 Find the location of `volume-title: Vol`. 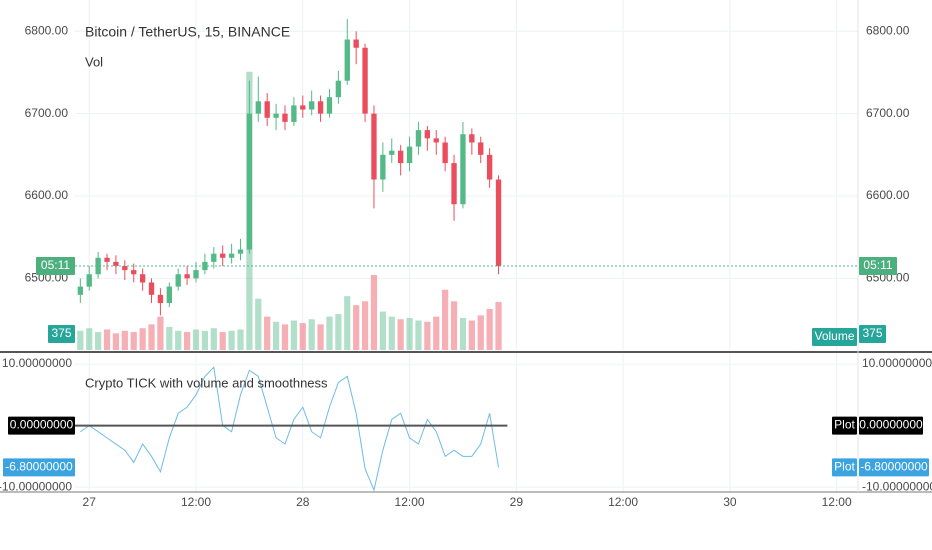

volume-title: Vol is located at coordinates (94, 61).